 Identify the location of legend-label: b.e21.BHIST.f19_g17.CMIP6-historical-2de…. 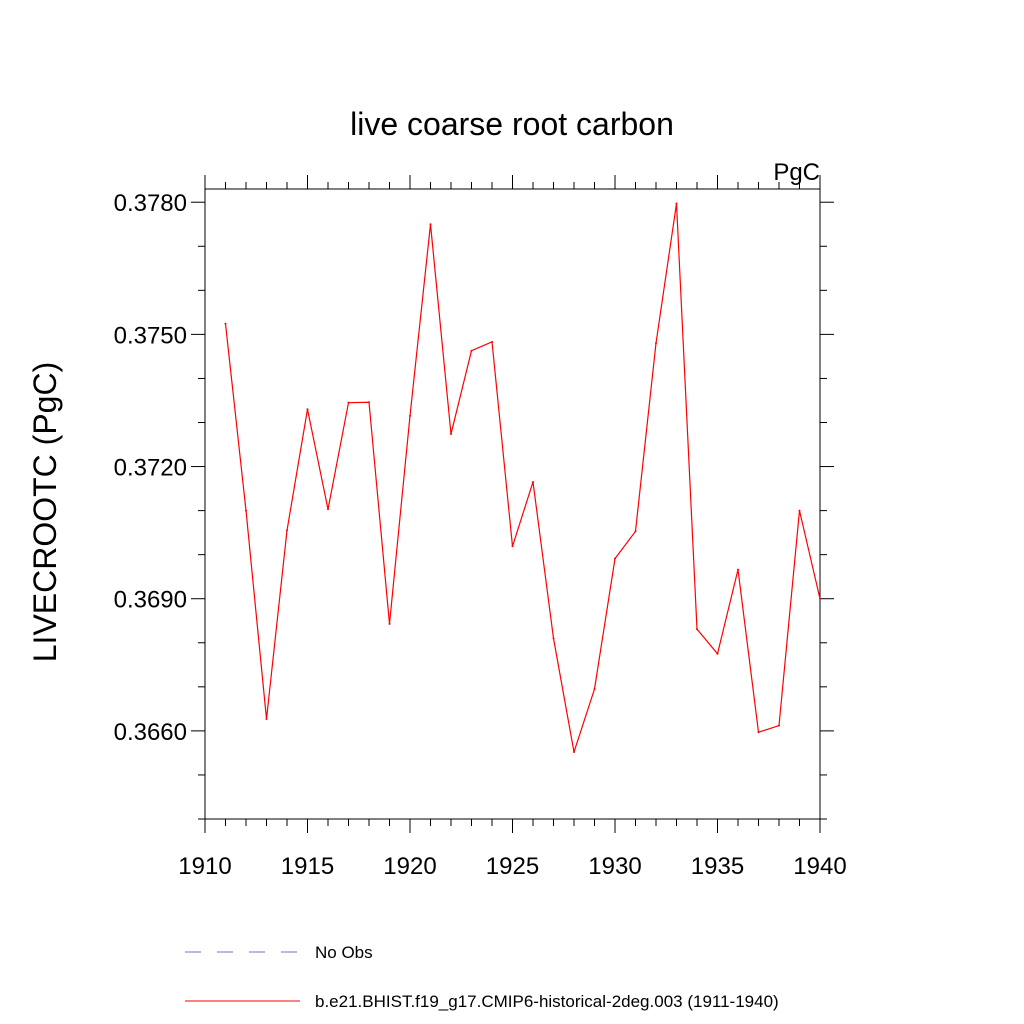
(547, 1001).